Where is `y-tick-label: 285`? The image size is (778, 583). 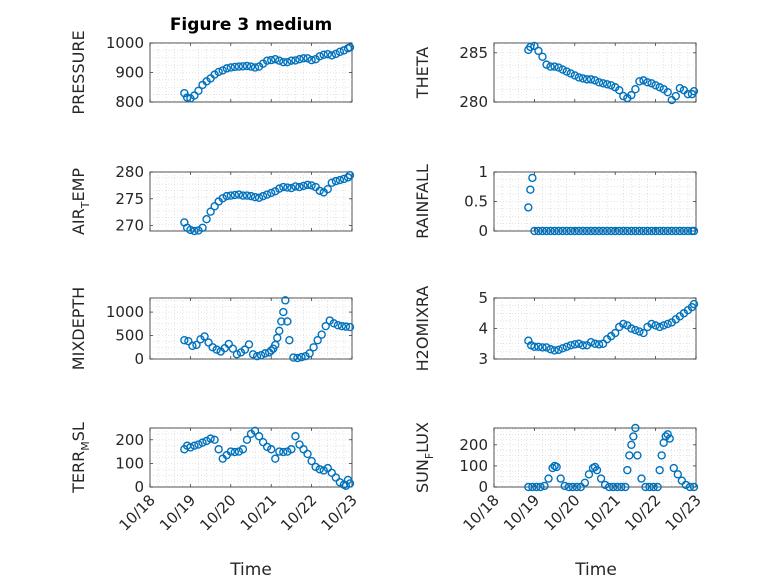
y-tick-label: 285 is located at coordinates (473, 53).